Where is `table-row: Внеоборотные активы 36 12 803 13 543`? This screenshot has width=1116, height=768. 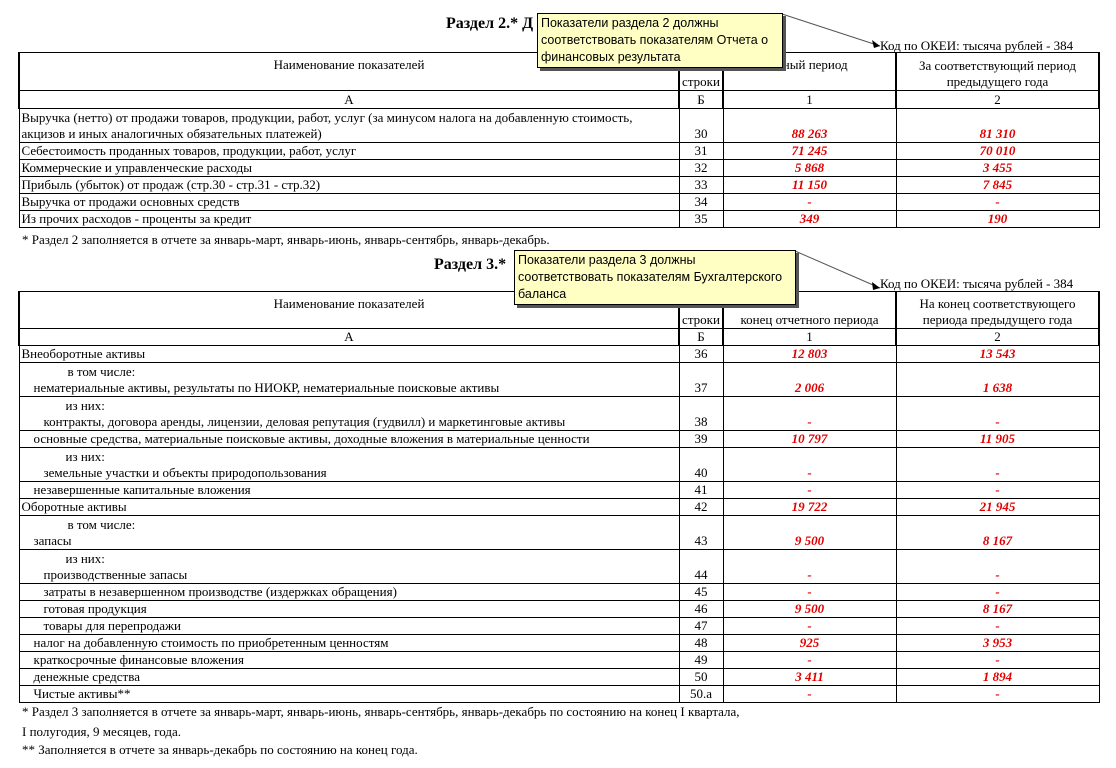 table-row: Внеоборотные активы 36 12 803 13 543 is located at coordinates (559, 354).